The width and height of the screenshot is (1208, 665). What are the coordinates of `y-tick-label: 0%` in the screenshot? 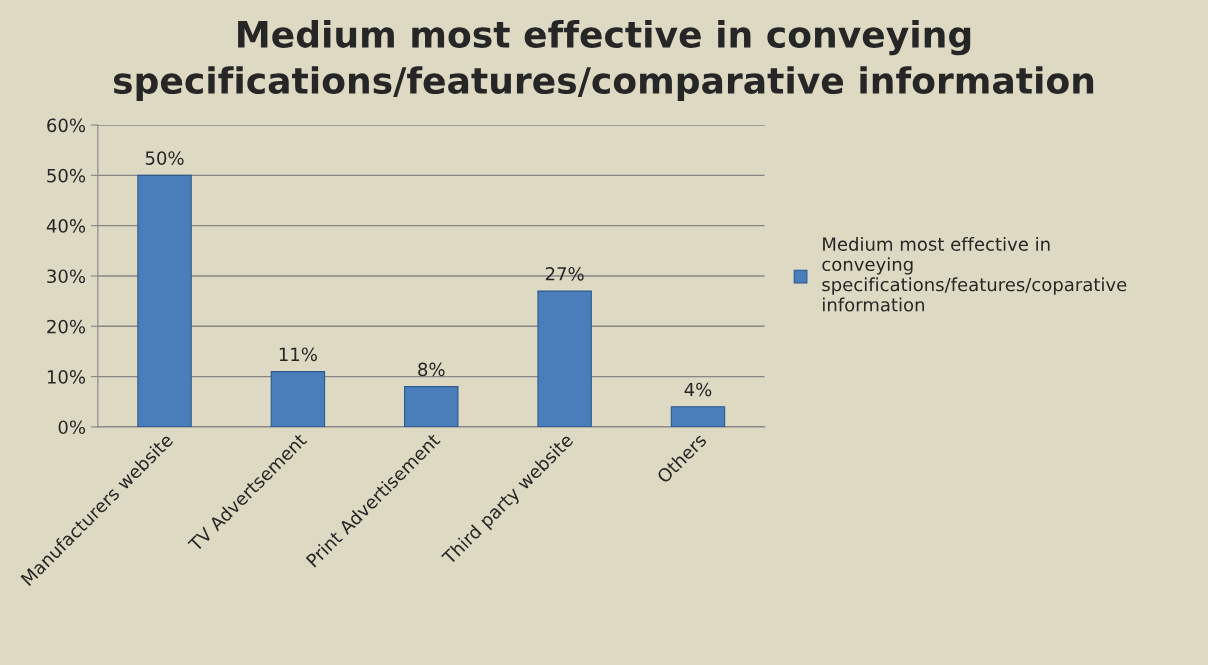 It's located at (72, 427).